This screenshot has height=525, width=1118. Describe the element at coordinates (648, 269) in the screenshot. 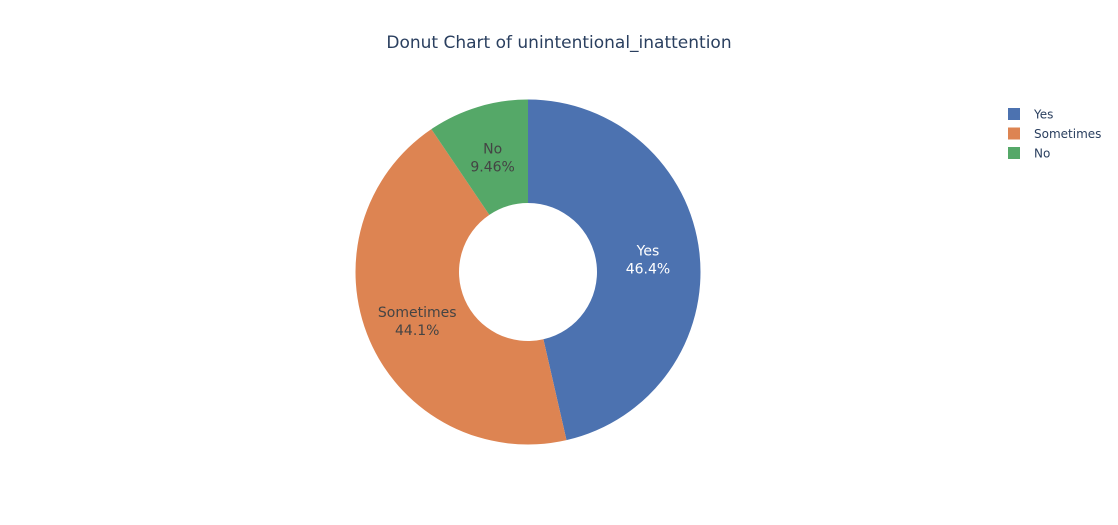

I see `slice-value-yes: 46.4%` at that location.